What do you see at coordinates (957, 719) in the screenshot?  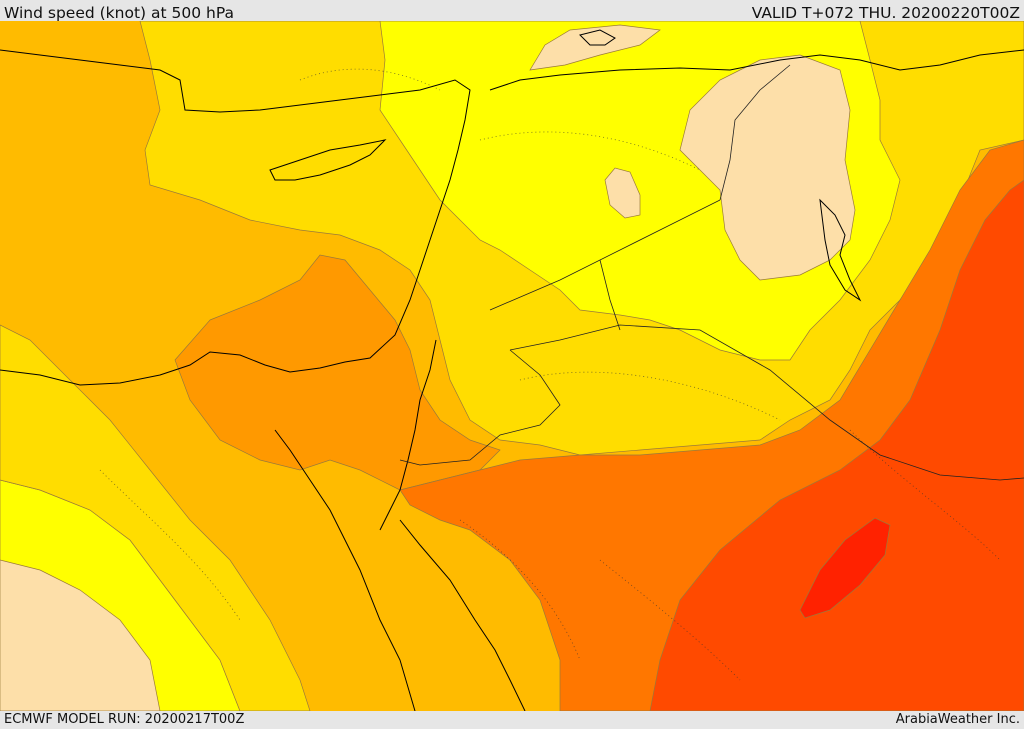 I see `credit-label: ArabiaWeather Inc.` at bounding box center [957, 719].